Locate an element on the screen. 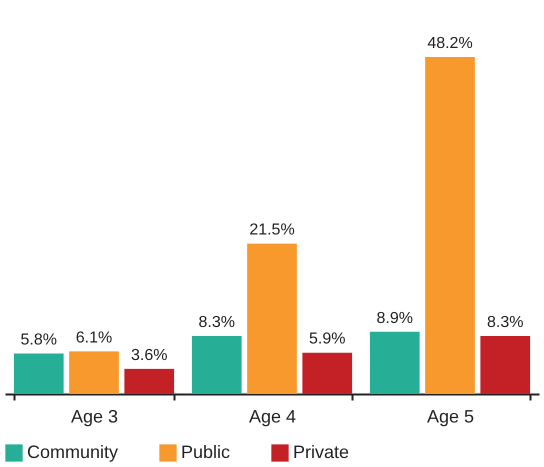 This screenshot has width=544, height=467. data-label: 6.1% is located at coordinates (94, 337).